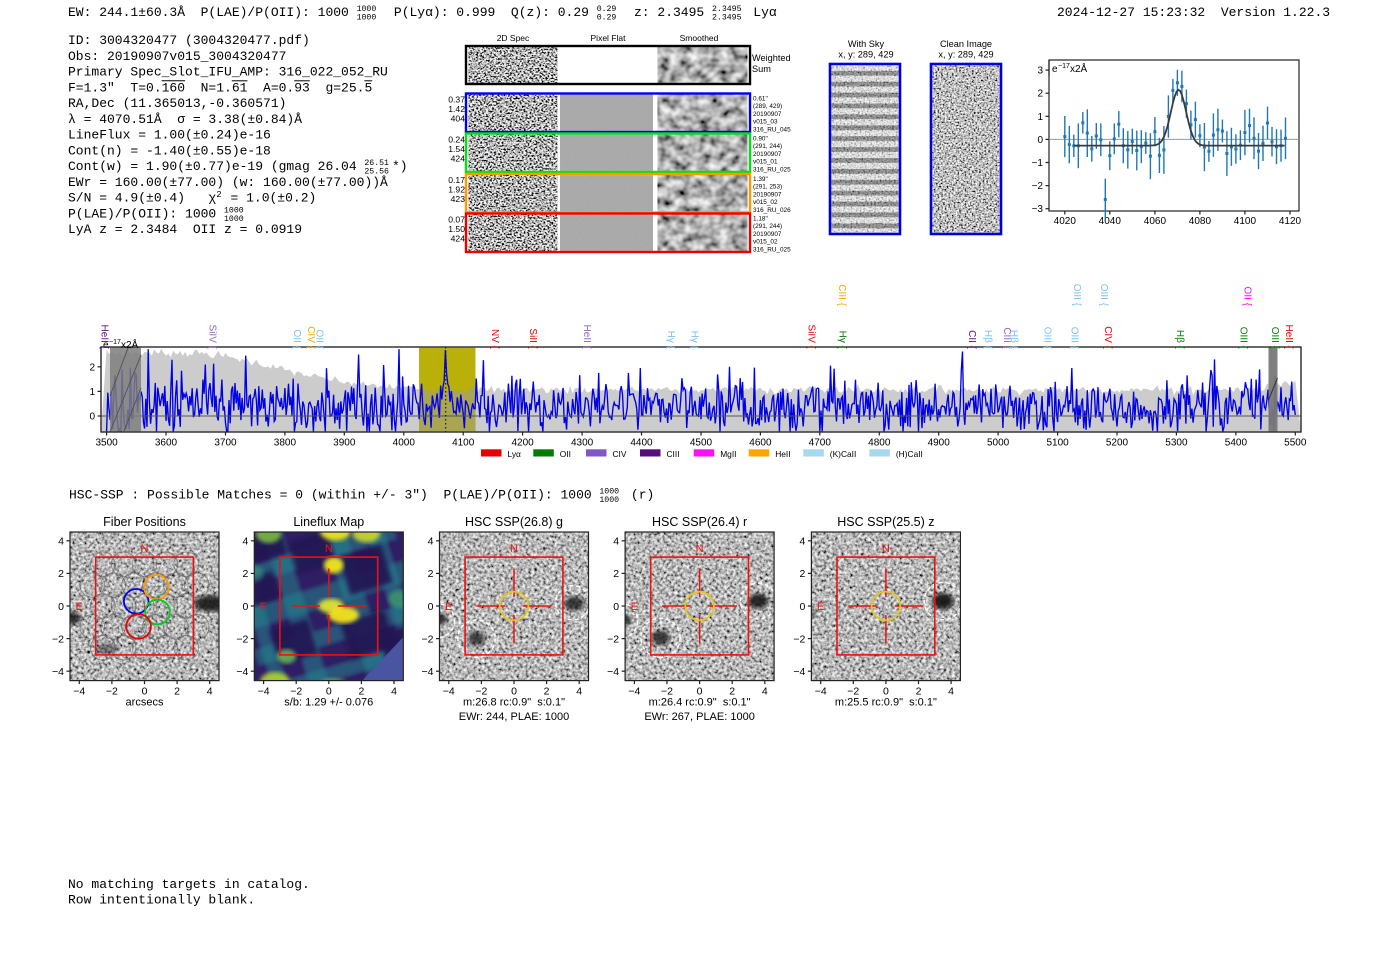 Image resolution: width=1400 pixels, height=953 pixels. I want to click on svg-text: LineFlux = 1.00(±0.24)e-16, so click(169, 135).